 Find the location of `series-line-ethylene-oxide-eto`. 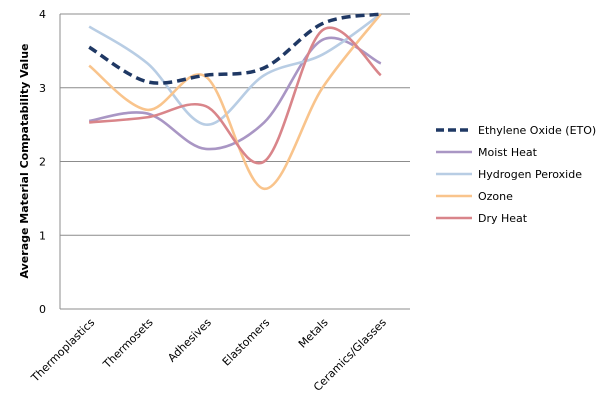

series-line-ethylene-oxide-eto is located at coordinates (235, 48).